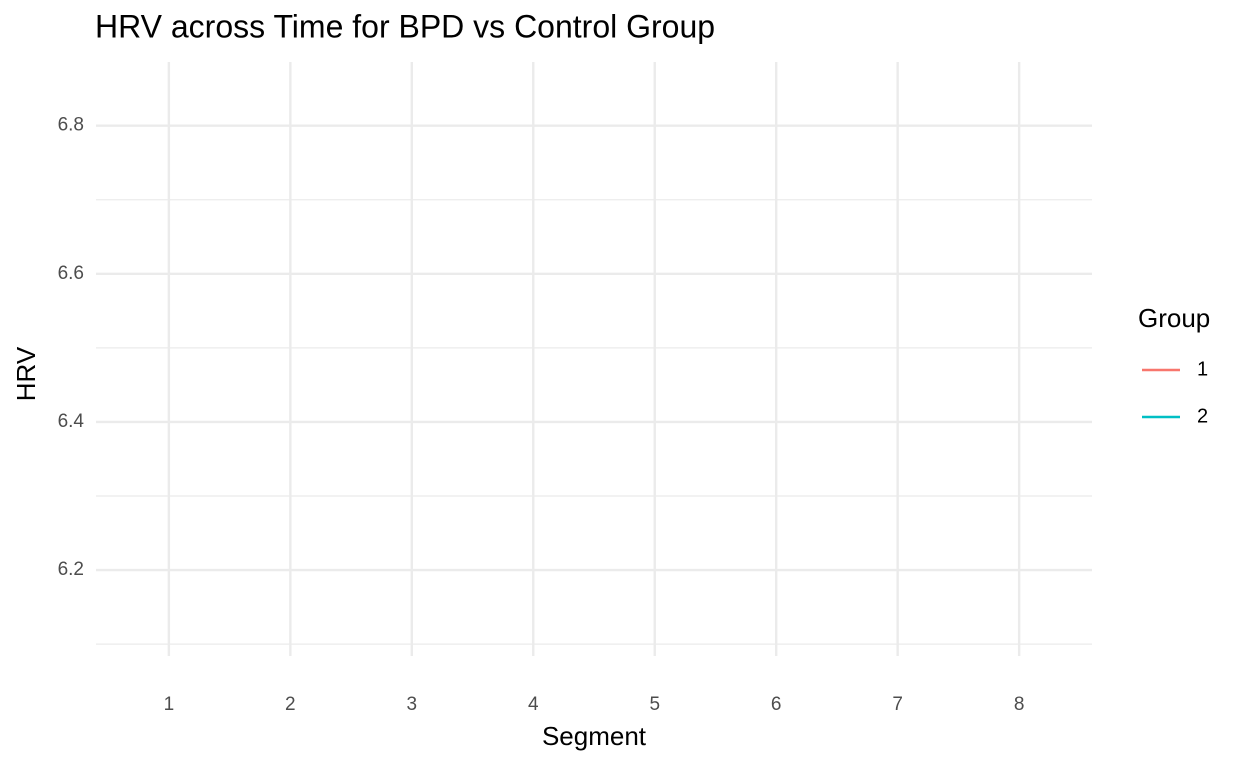 This screenshot has height=768, width=1248. Describe the element at coordinates (71, 273) in the screenshot. I see `y-tick-label: 6.6` at that location.